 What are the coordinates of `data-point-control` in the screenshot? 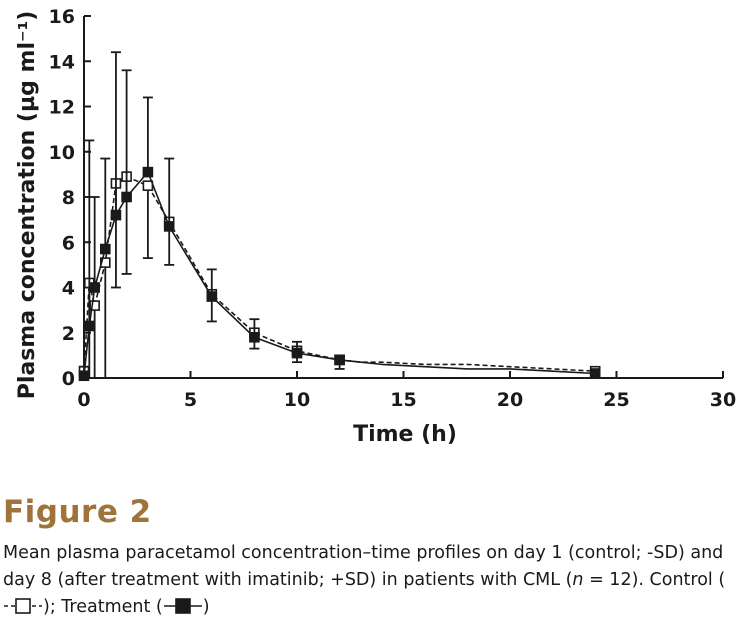 It's located at (148, 185).